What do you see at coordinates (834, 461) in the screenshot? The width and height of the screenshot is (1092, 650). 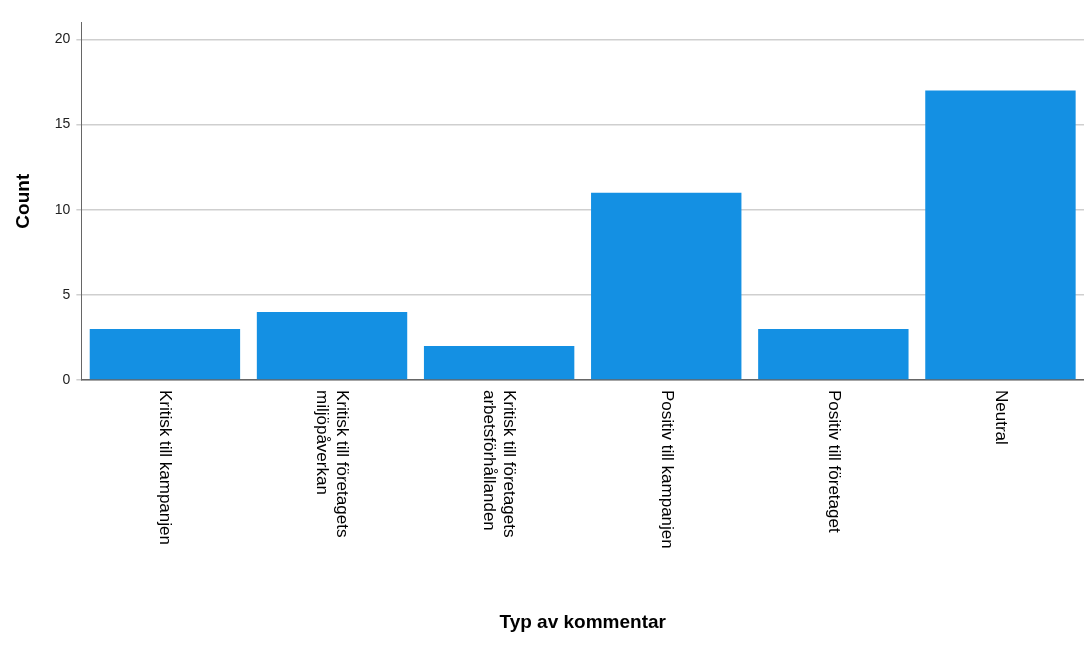 I see `x-tick-label: Positiv till företaget` at bounding box center [834, 461].